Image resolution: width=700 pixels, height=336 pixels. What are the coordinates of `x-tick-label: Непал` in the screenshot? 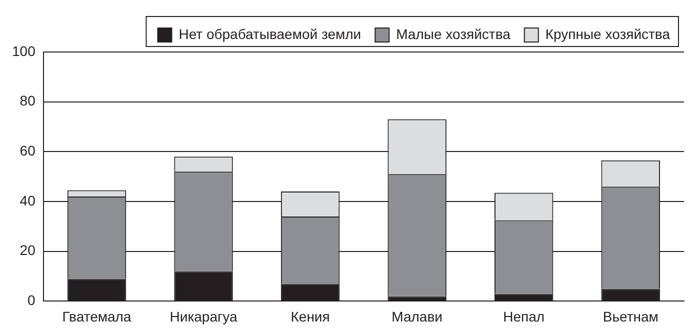 It's located at (524, 316).